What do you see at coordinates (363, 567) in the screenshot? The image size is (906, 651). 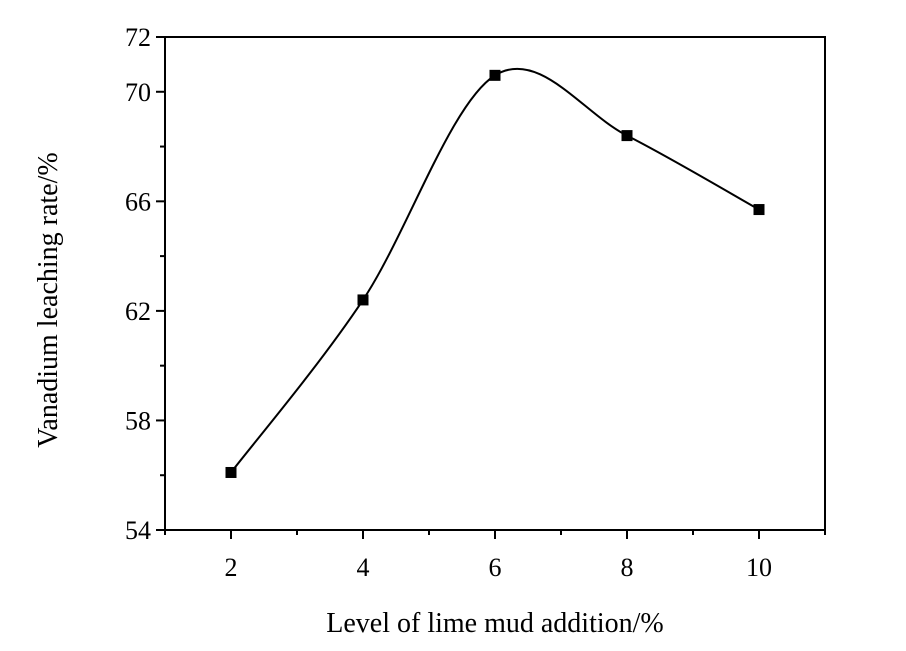 I see `x-tick-label: 4` at bounding box center [363, 567].